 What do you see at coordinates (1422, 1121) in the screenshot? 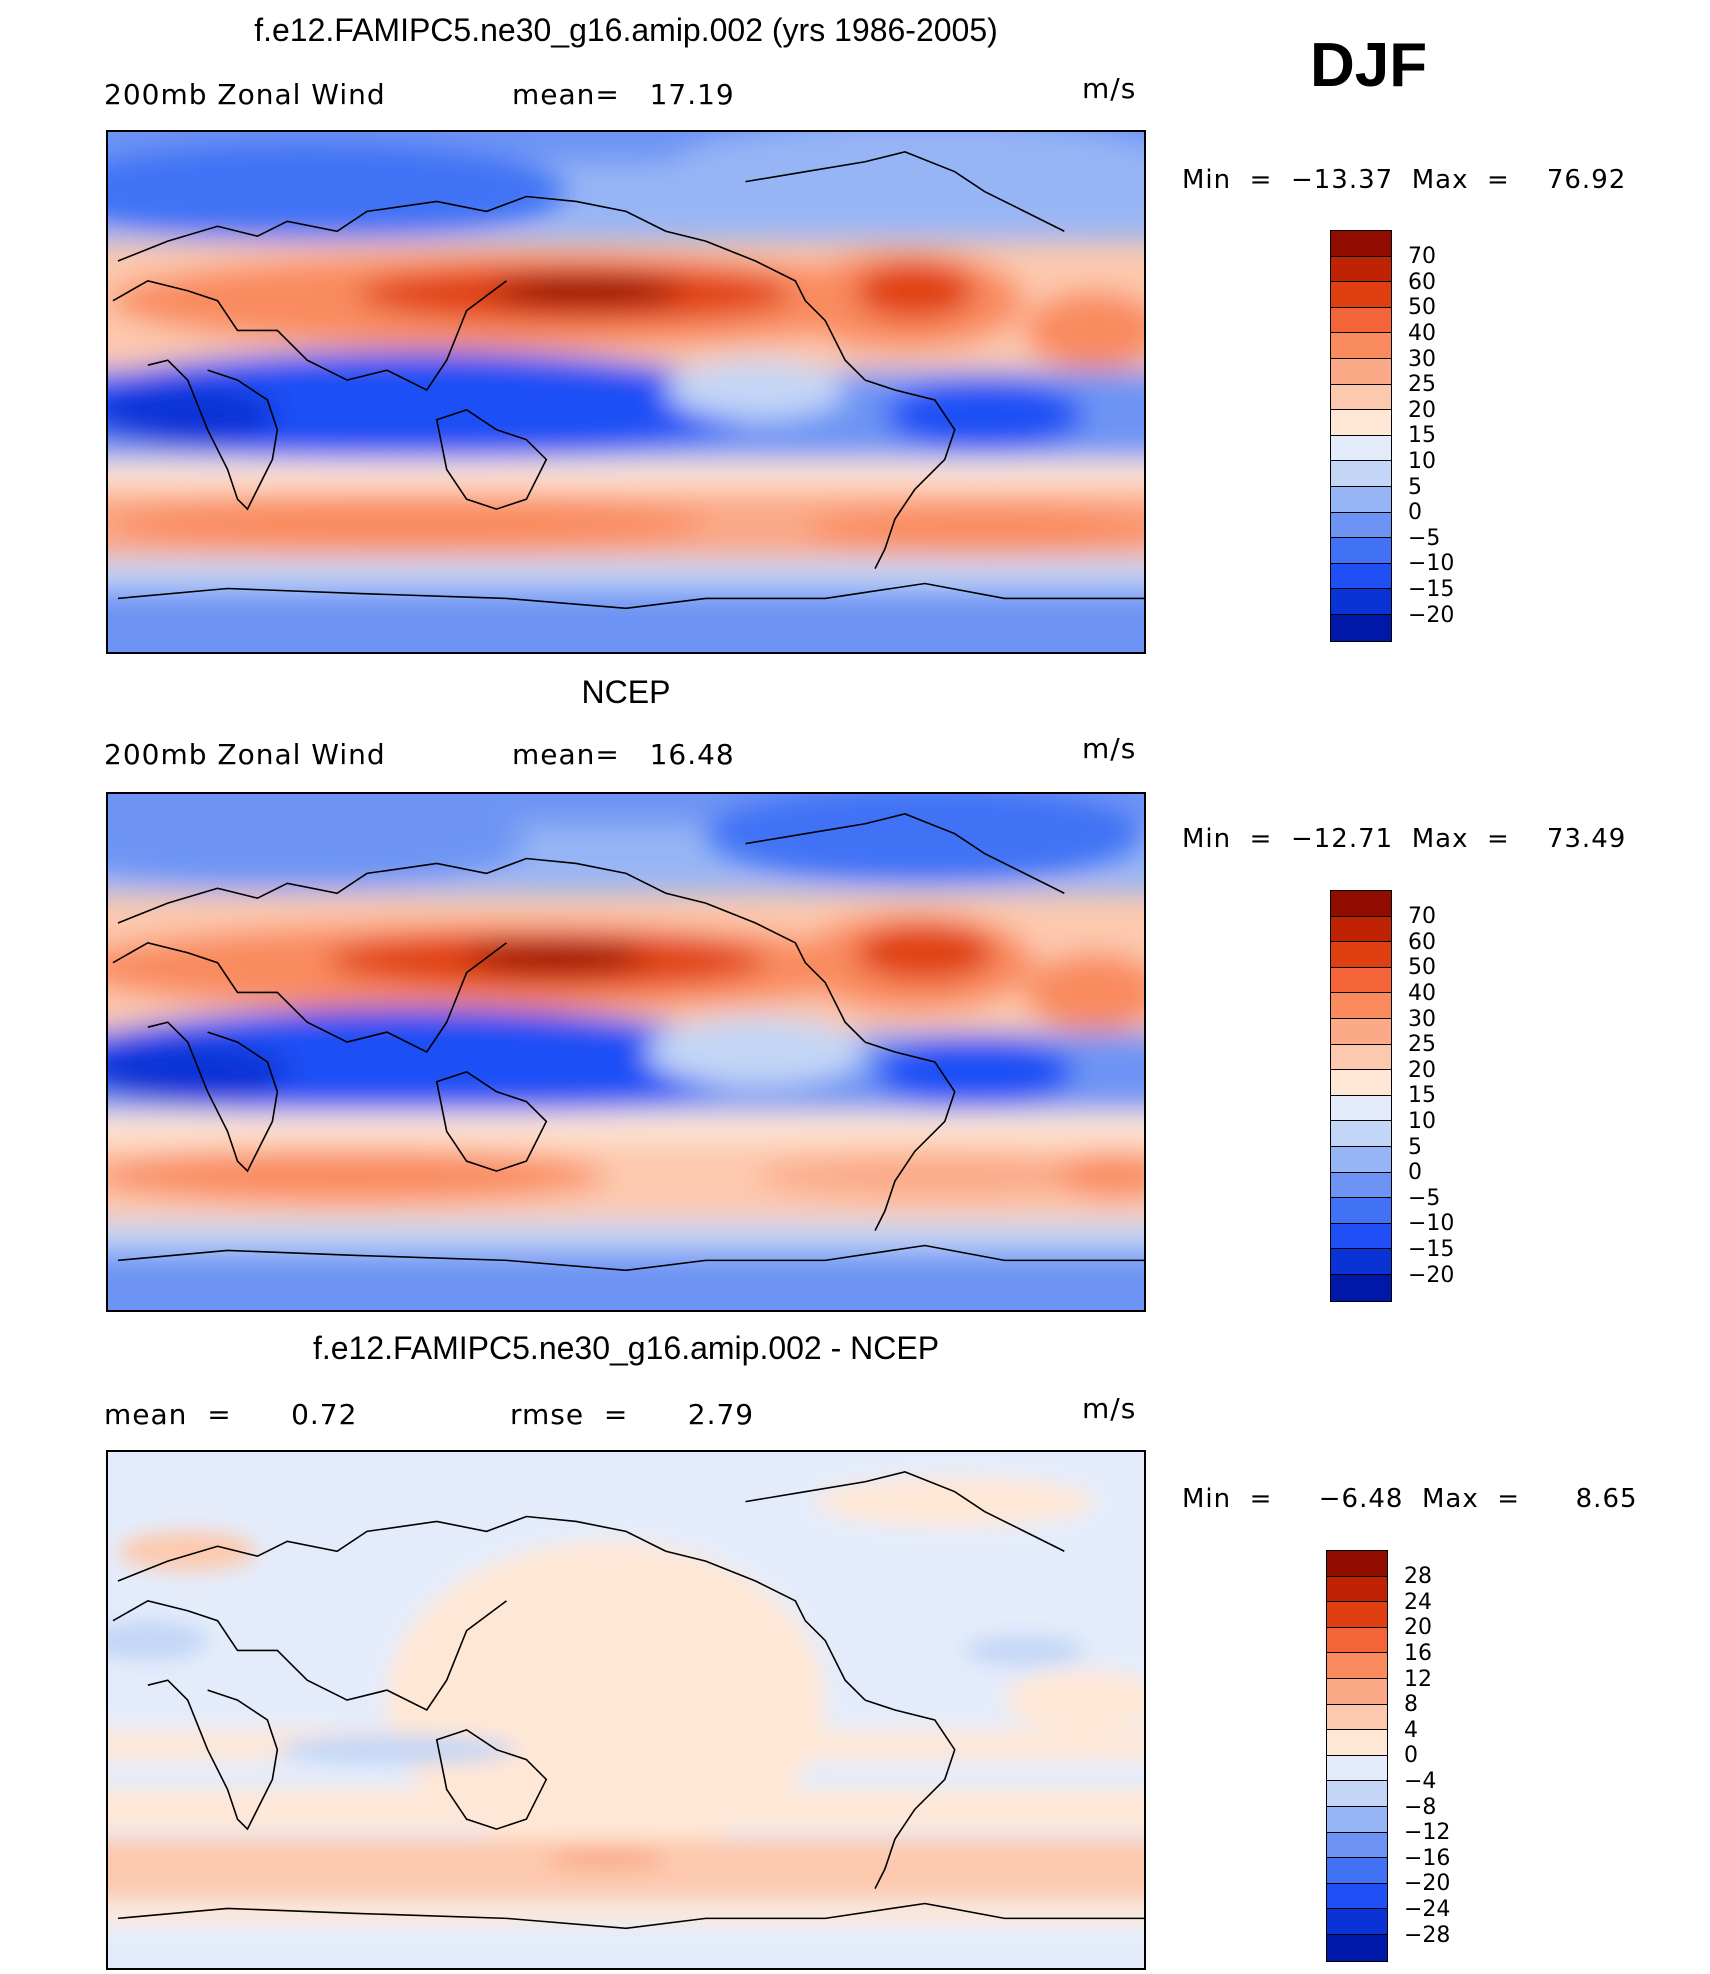
I see `colorbar-tick-label: 10` at bounding box center [1422, 1121].